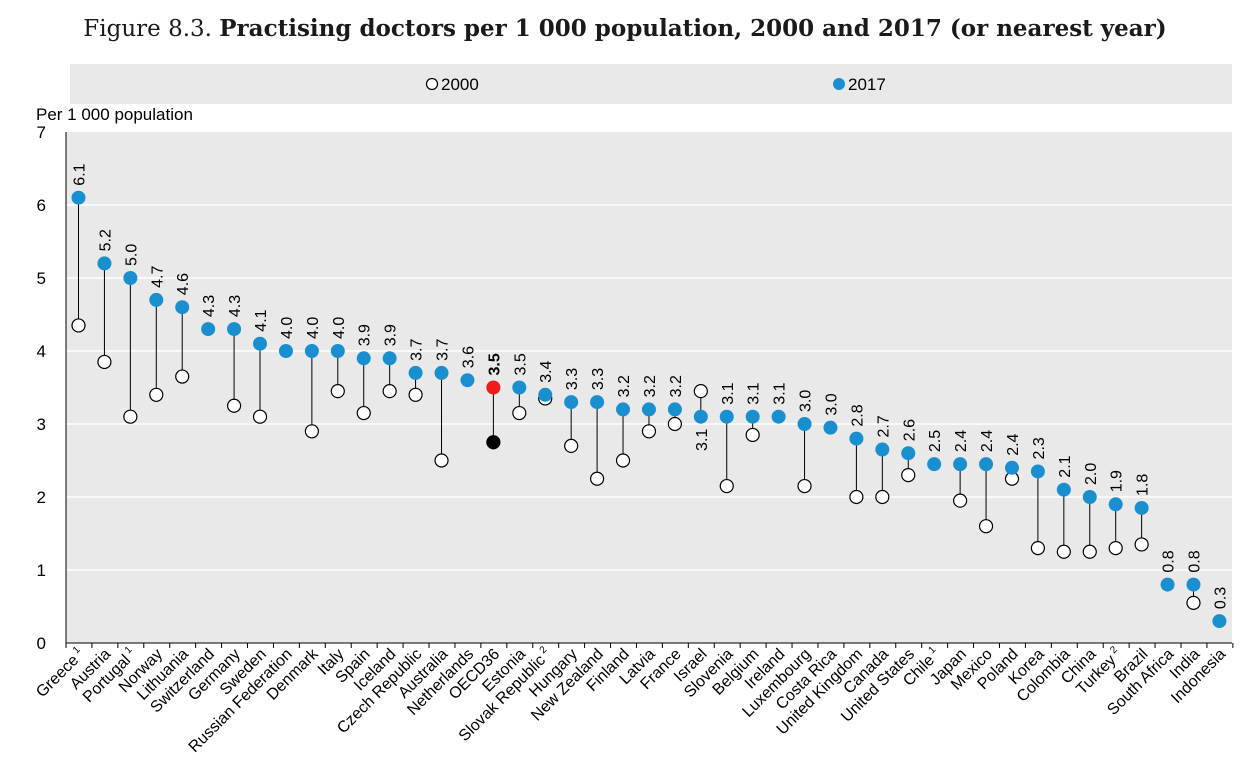 The image size is (1256, 776). I want to click on value-label: 4.7, so click(157, 277).